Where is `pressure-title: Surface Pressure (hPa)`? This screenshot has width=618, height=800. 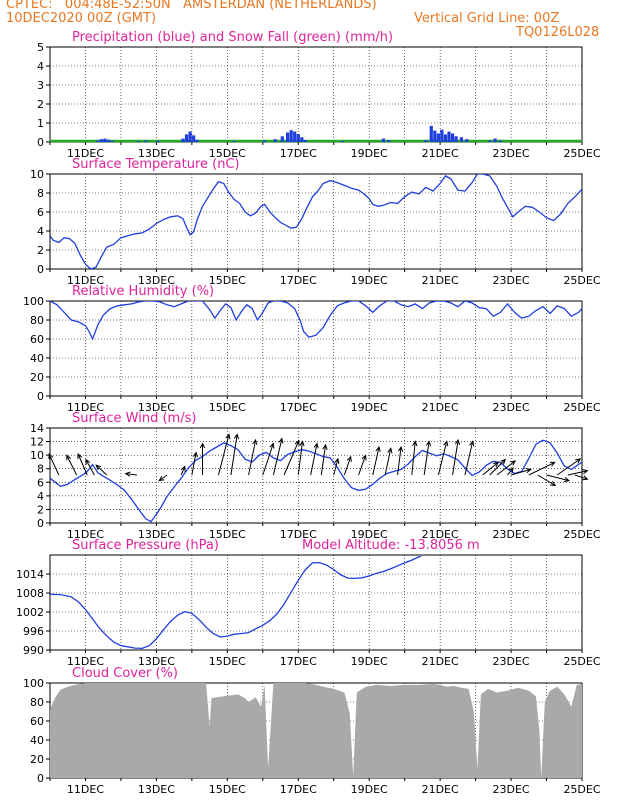
pressure-title: Surface Pressure (hPa) is located at coordinates (145, 545).